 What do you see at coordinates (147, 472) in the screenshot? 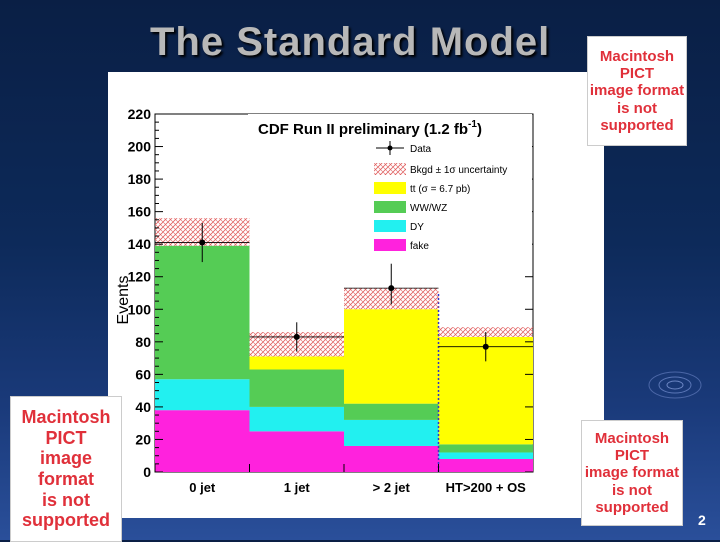
I see `y-tick-label-0: 0` at bounding box center [147, 472].